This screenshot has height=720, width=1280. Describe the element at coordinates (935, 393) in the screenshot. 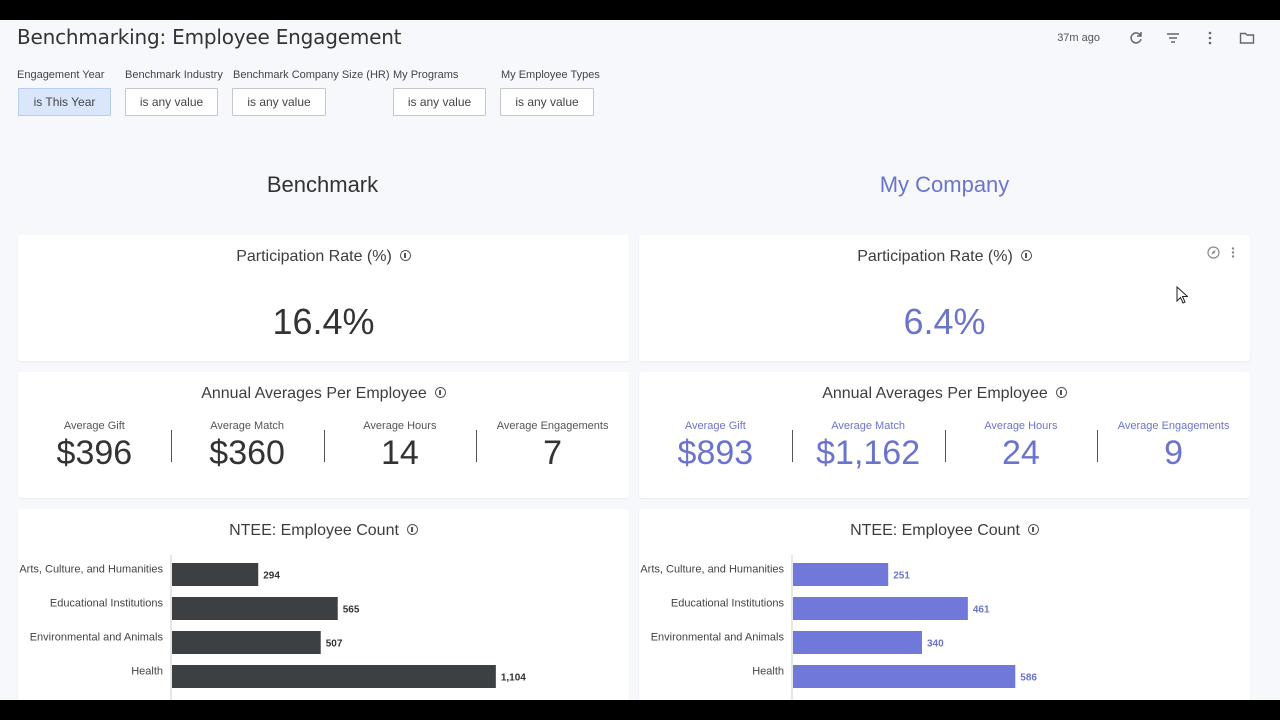

I see `card-title-text: Annual Averages Per Employee` at that location.